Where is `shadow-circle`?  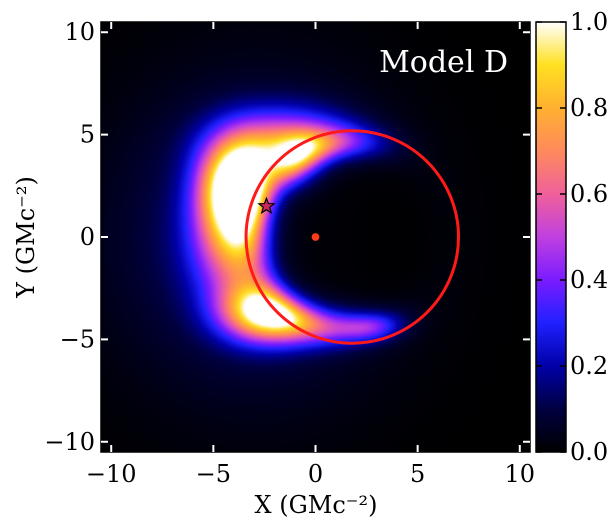 shadow-circle is located at coordinates (352, 237).